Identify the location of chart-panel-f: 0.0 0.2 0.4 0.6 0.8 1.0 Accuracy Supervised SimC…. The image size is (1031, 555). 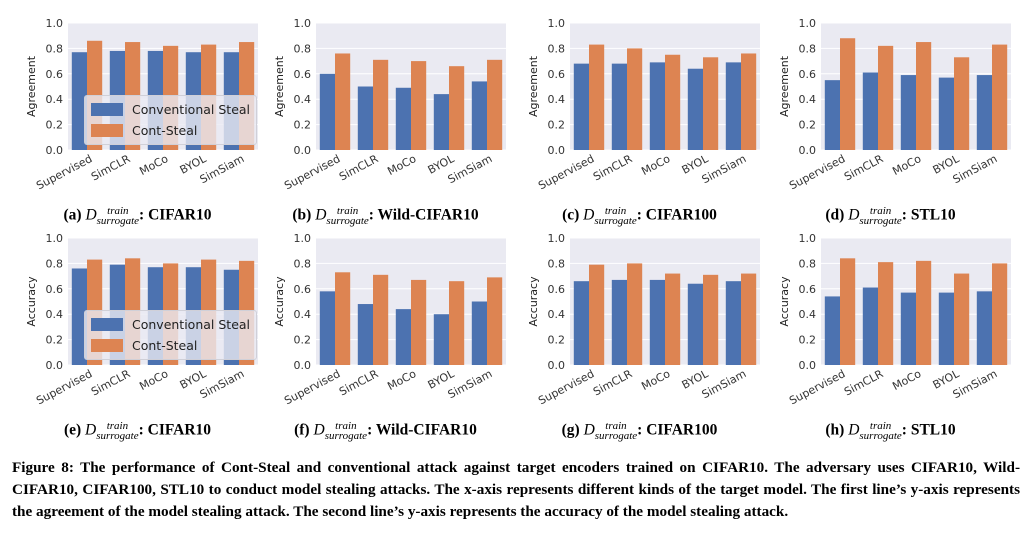
(385, 332).